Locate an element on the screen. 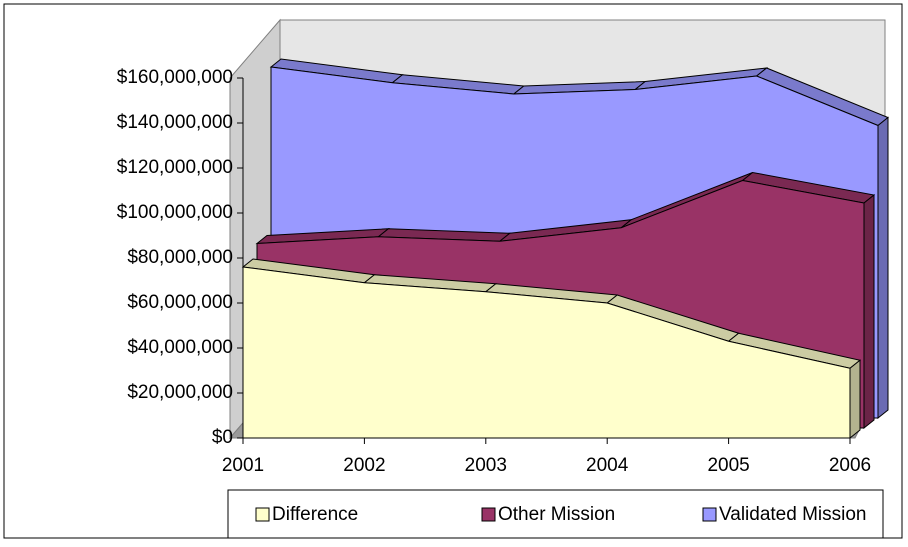 The width and height of the screenshot is (908, 547). y-tick-label: $160,000,000 is located at coordinates (175, 77).